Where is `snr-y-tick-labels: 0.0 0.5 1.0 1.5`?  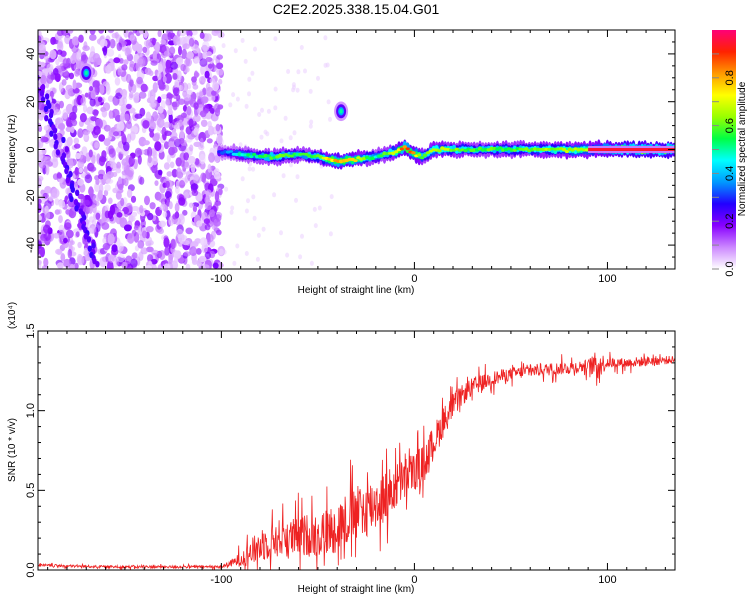 snr-y-tick-labels: 0.0 0.5 1.0 1.5 is located at coordinates (31, 450).